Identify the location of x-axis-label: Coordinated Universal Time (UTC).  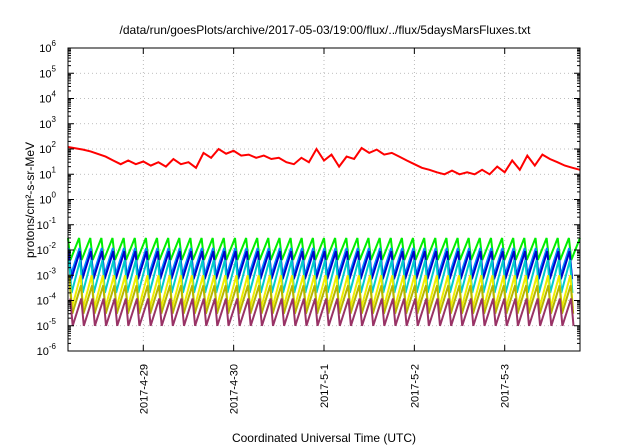
(324, 438).